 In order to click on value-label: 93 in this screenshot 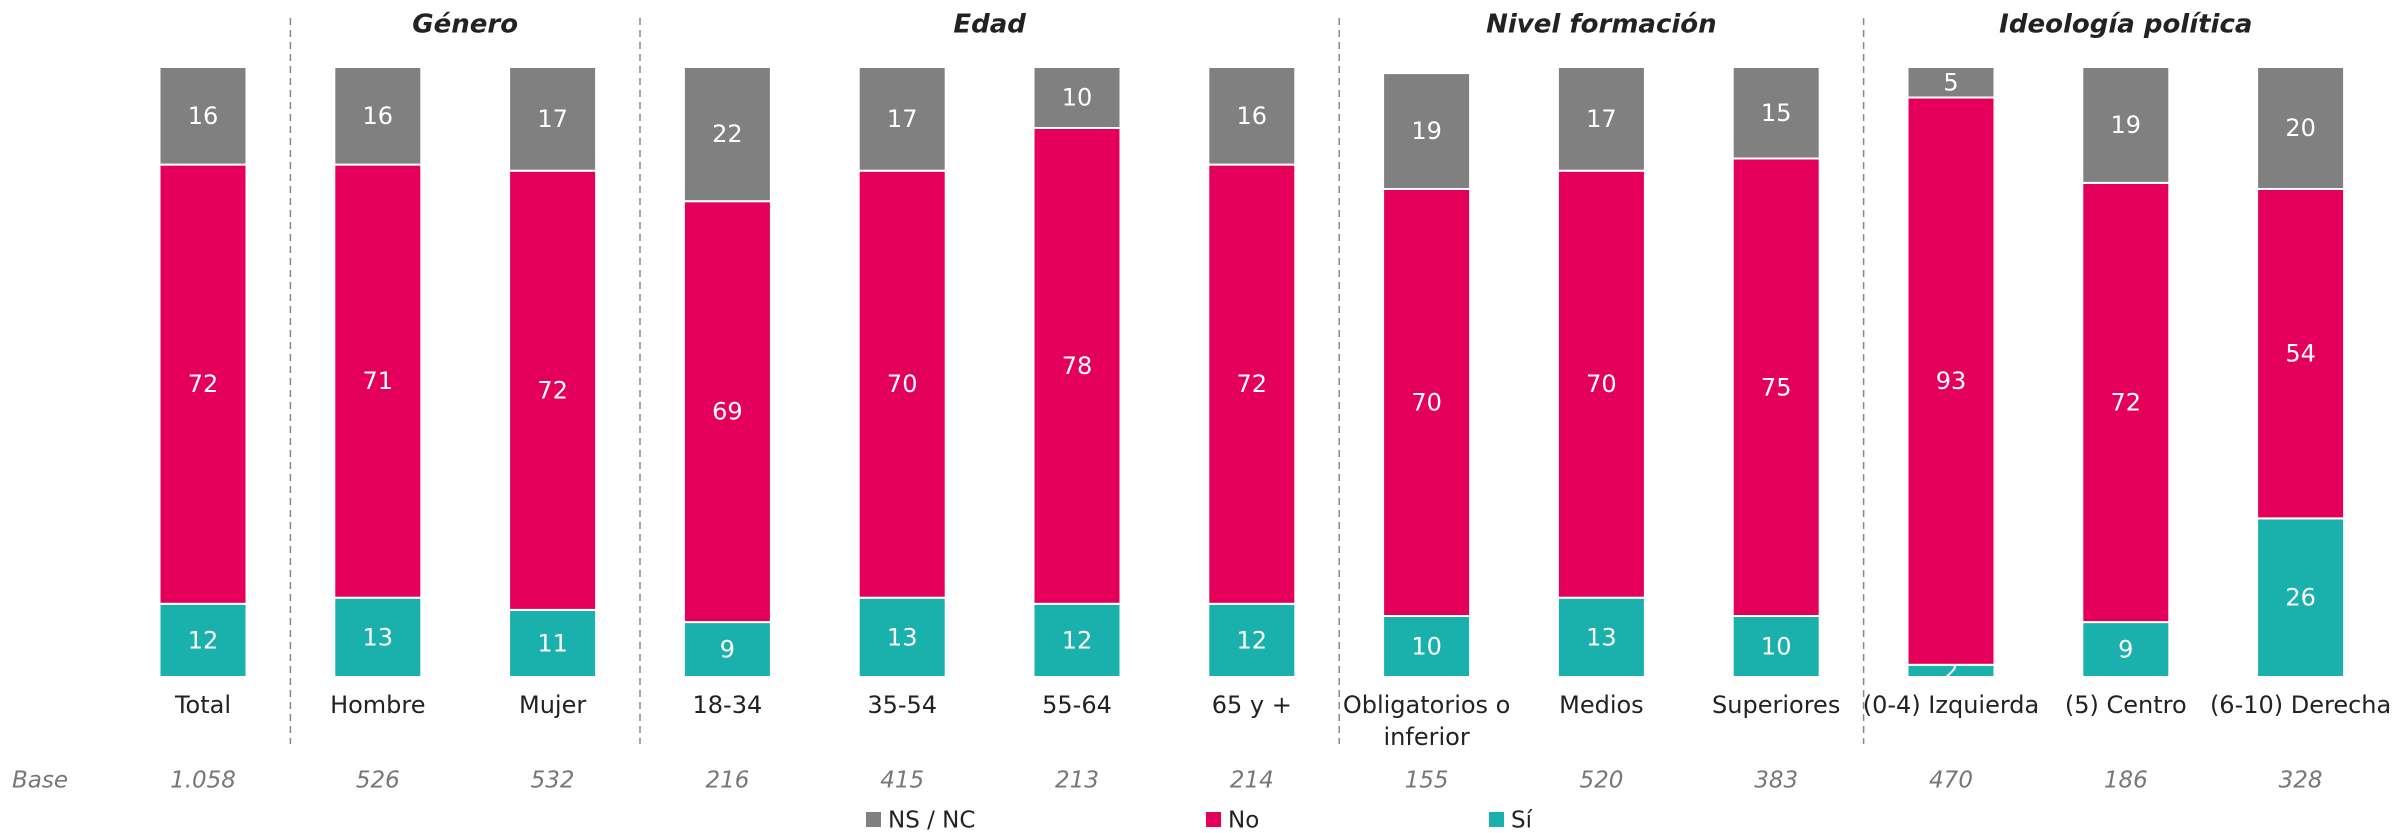, I will do `click(1951, 381)`.